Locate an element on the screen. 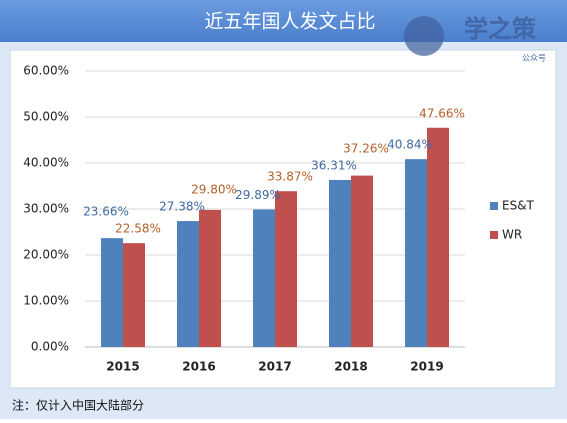  header is located at coordinates (283, 21).